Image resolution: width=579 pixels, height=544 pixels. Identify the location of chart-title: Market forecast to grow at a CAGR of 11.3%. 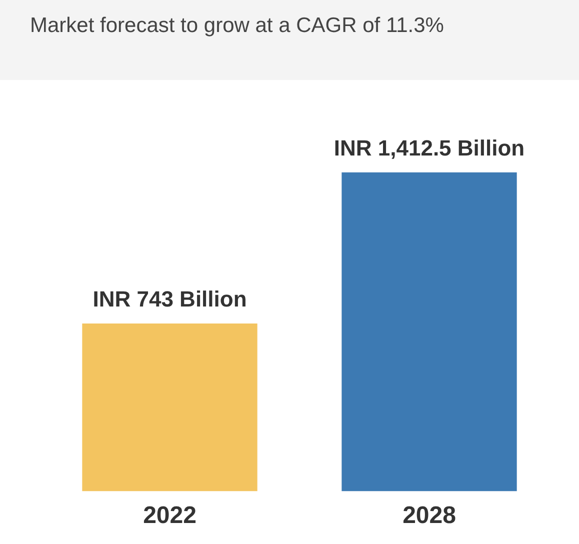
(289, 40).